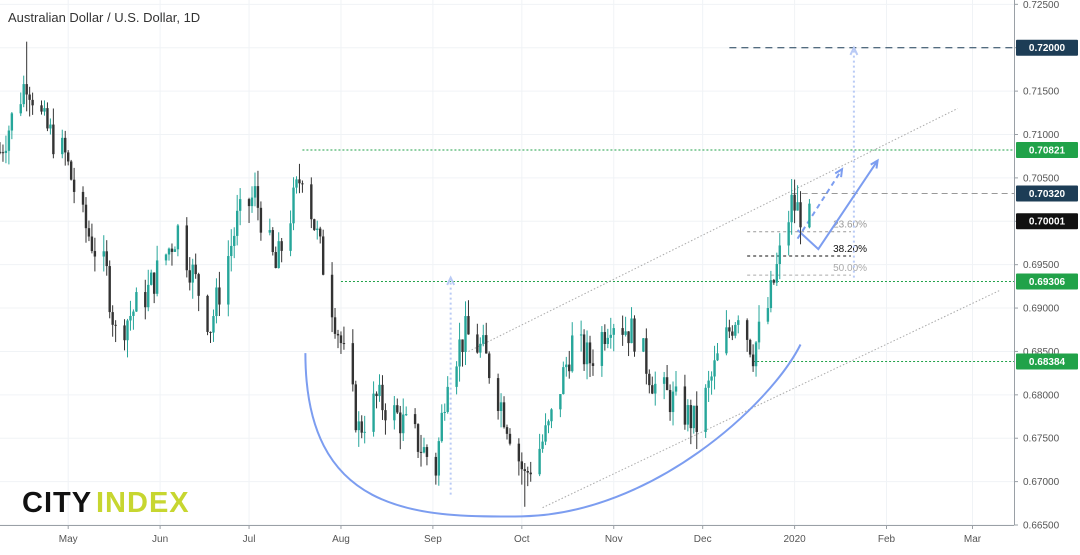 The height and width of the screenshot is (555, 1080). What do you see at coordinates (1041, 178) in the screenshot?
I see `y-tick-label: 0.70500` at bounding box center [1041, 178].